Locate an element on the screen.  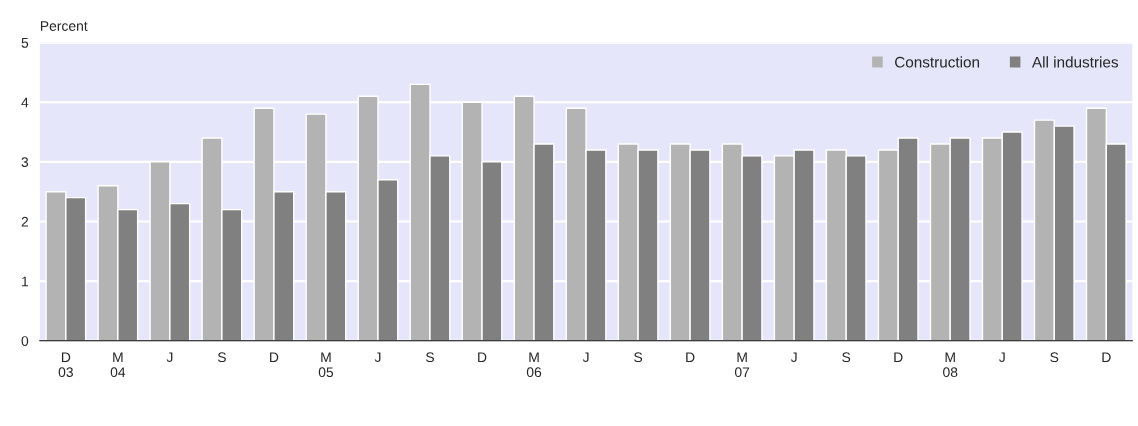
x-tick-label: M 06 is located at coordinates (534, 365).